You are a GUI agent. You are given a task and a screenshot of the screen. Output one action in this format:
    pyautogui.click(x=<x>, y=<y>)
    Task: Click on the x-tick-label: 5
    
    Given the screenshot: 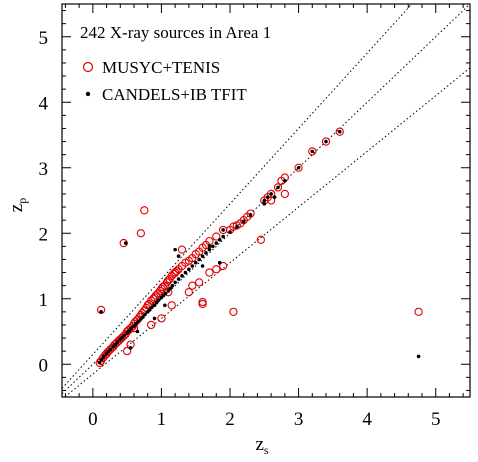 What is the action you would take?
    pyautogui.click(x=436, y=419)
    